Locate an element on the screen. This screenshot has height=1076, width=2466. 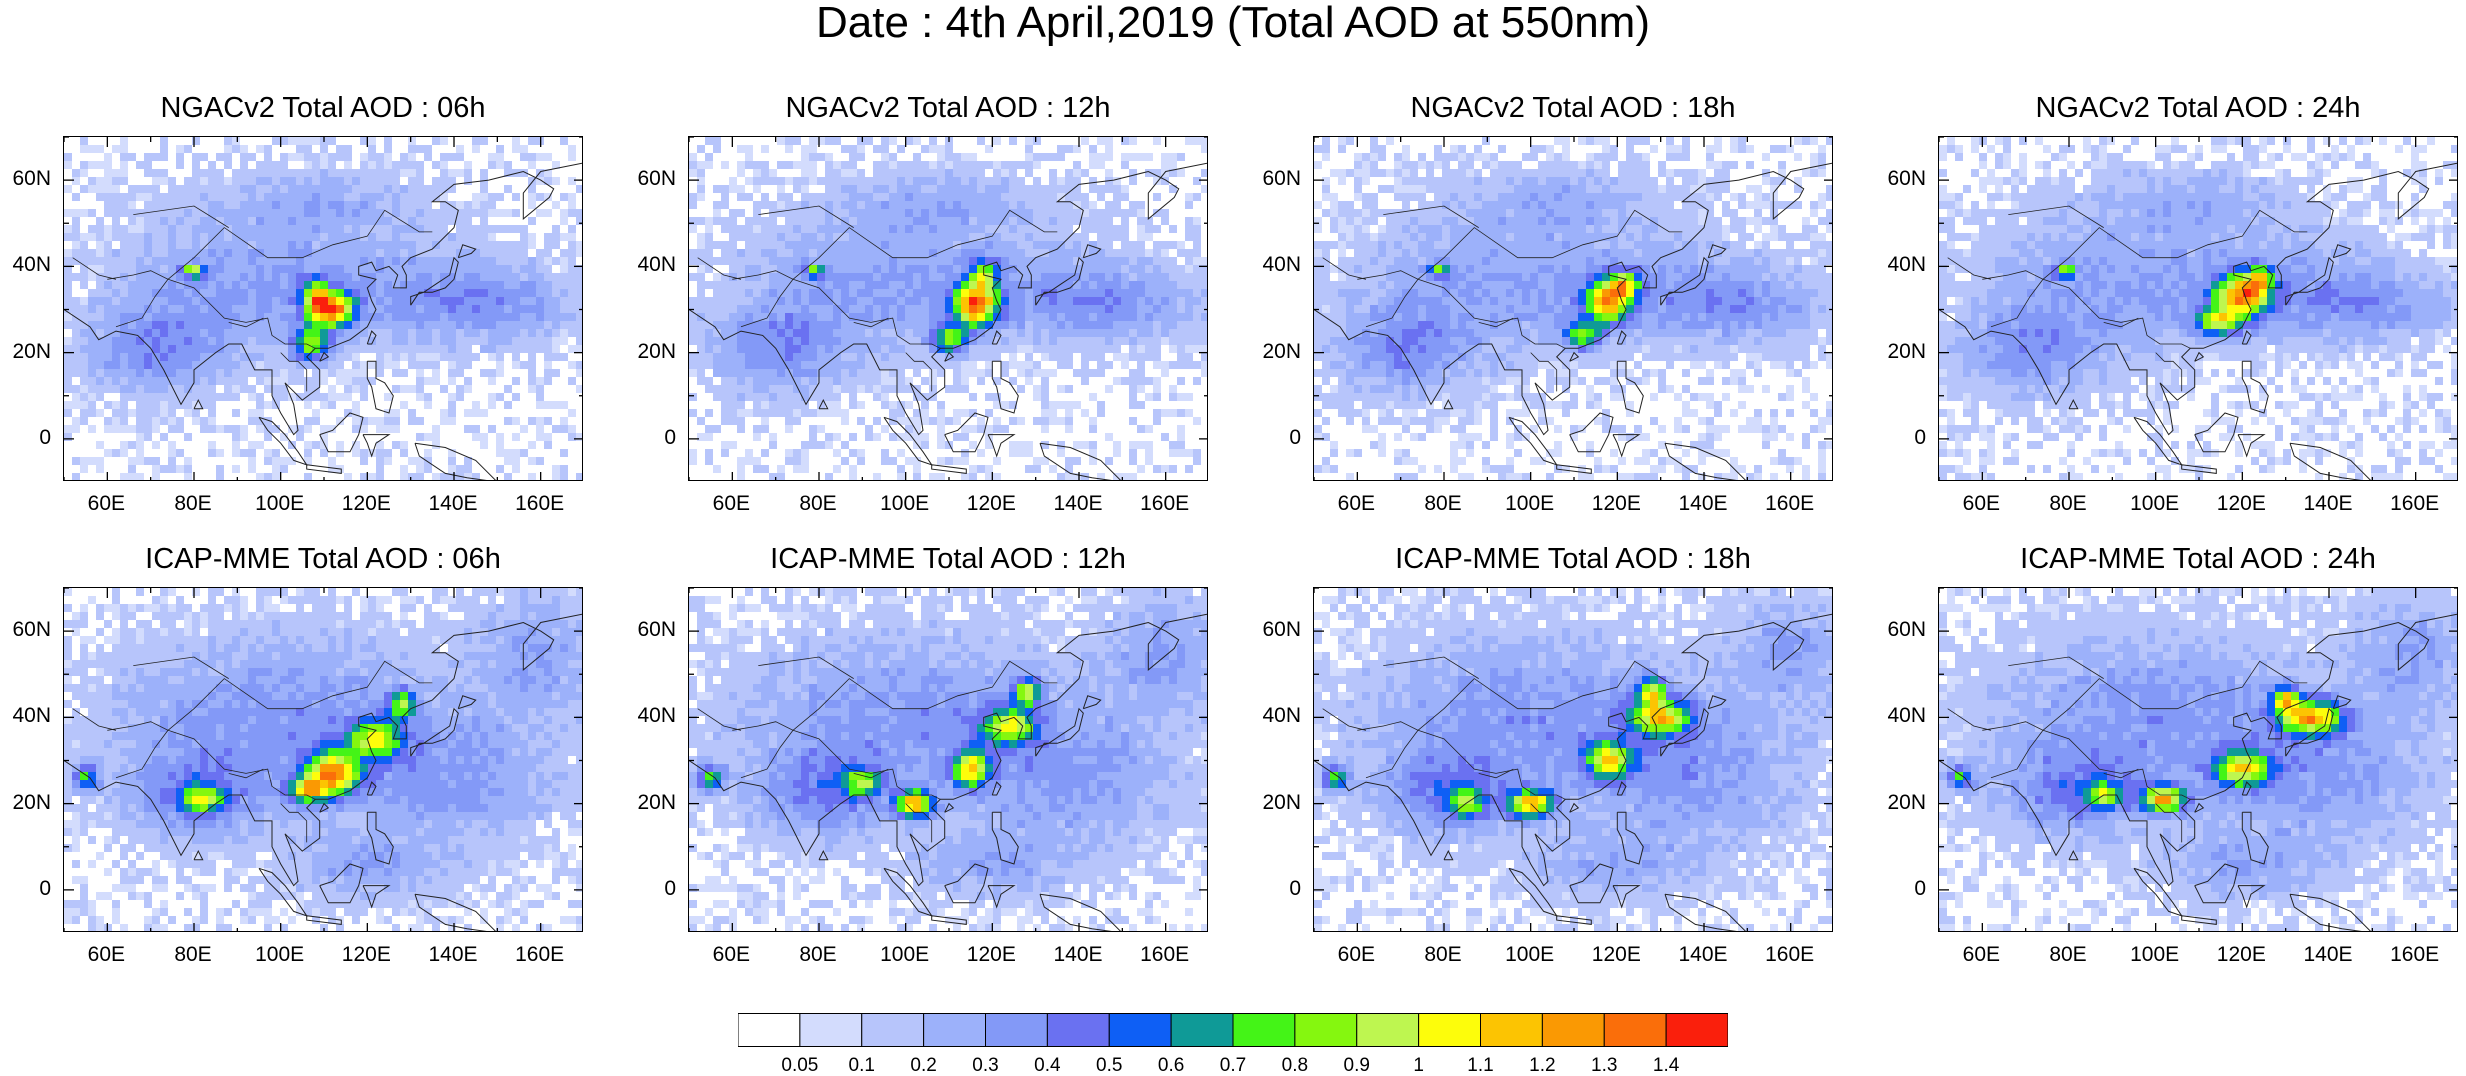
colorbar-label: 0.5 is located at coordinates (1109, 1066).